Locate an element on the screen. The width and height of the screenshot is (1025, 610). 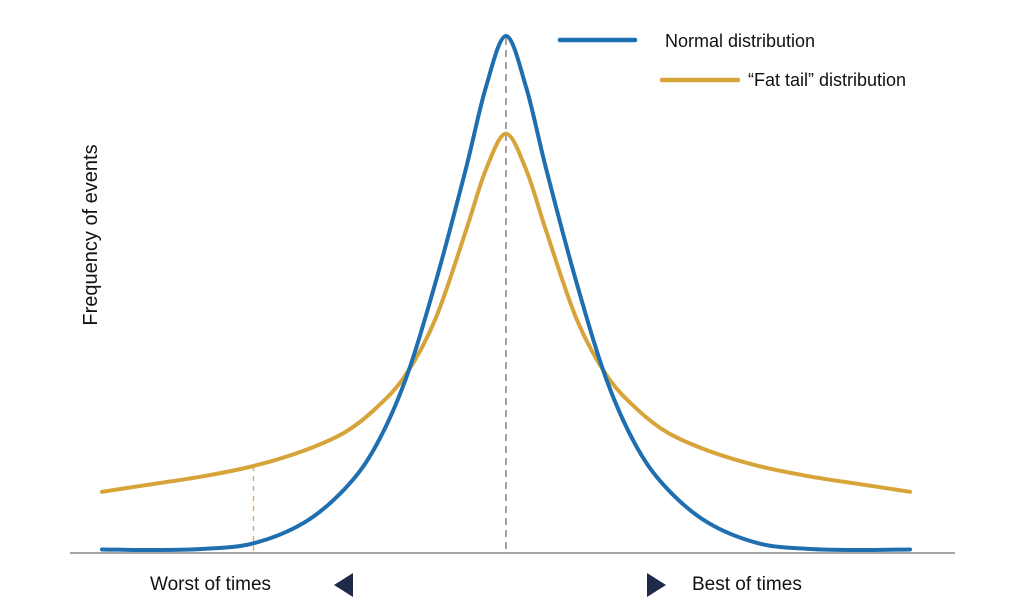
legend-normal-label: Normal distribution is located at coordinates (740, 41).